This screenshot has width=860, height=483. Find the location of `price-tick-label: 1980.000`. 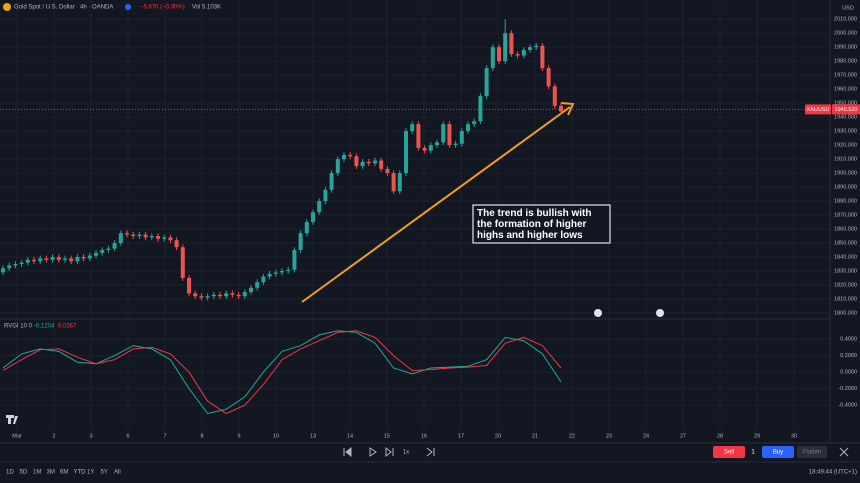

price-tick-label: 1980.000 is located at coordinates (845, 62).